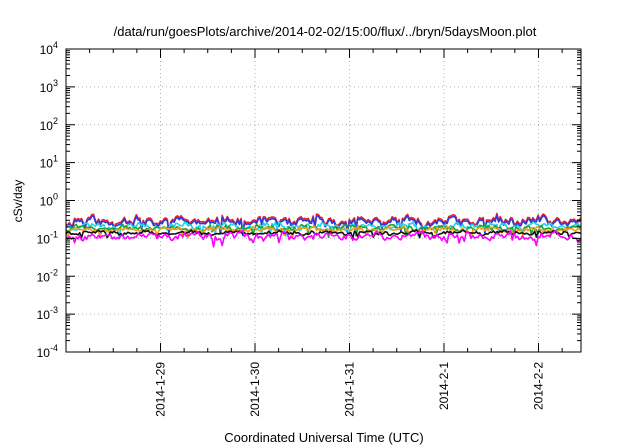 Image resolution: width=640 pixels, height=448 pixels. What do you see at coordinates (323, 437) in the screenshot?
I see `x-axis-label: Coordinated Universal Time (UTC)` at bounding box center [323, 437].